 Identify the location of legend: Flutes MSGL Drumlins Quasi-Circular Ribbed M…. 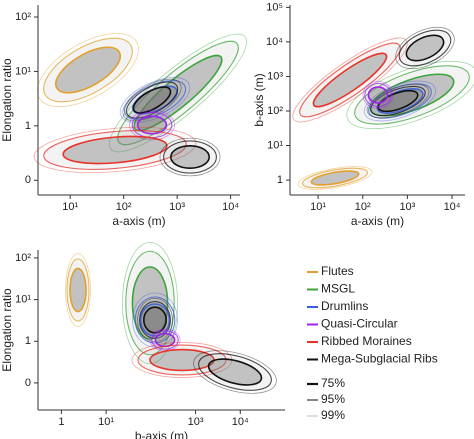
(372, 343).